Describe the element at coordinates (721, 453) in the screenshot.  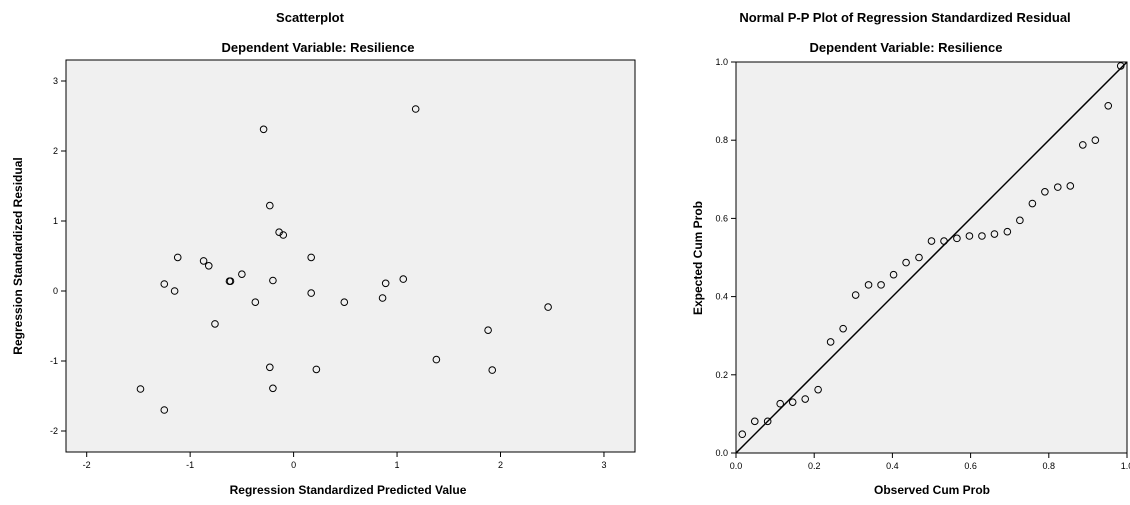
I see `pp-plot-y-tick-label: 0.0` at that location.